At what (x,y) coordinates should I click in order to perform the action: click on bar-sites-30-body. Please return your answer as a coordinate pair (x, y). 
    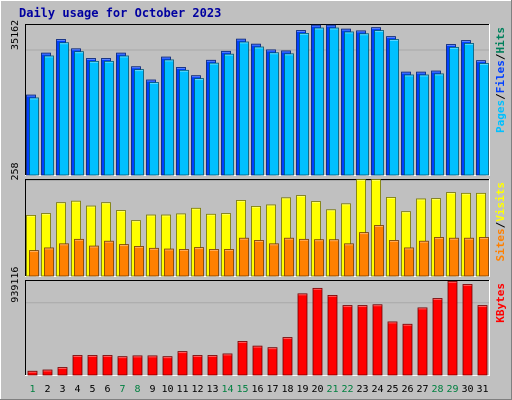
    Looking at the image, I should click on (469, 257).